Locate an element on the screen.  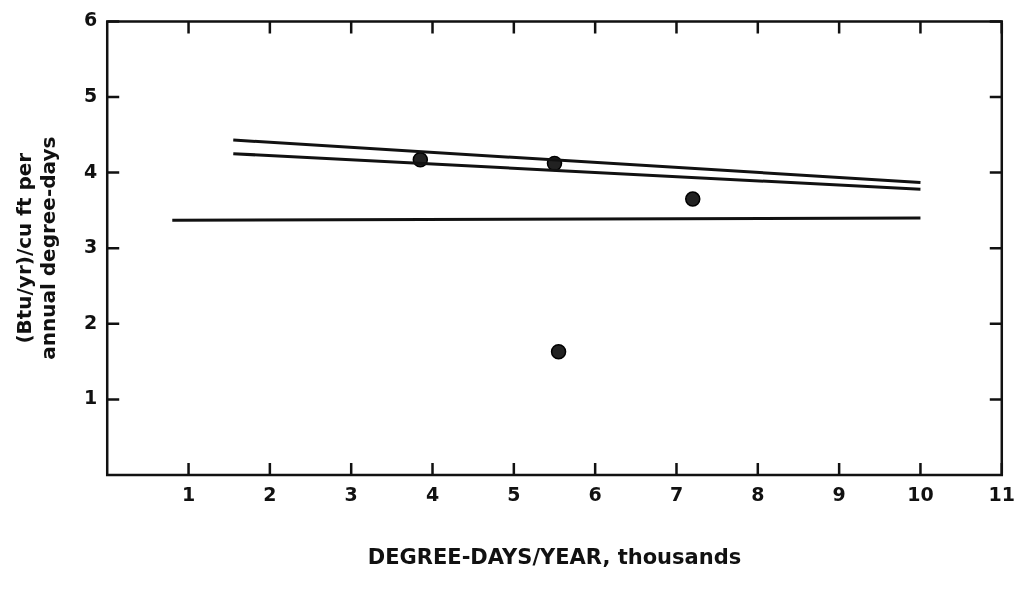
y-tick-label: 3 is located at coordinates (90, 246).